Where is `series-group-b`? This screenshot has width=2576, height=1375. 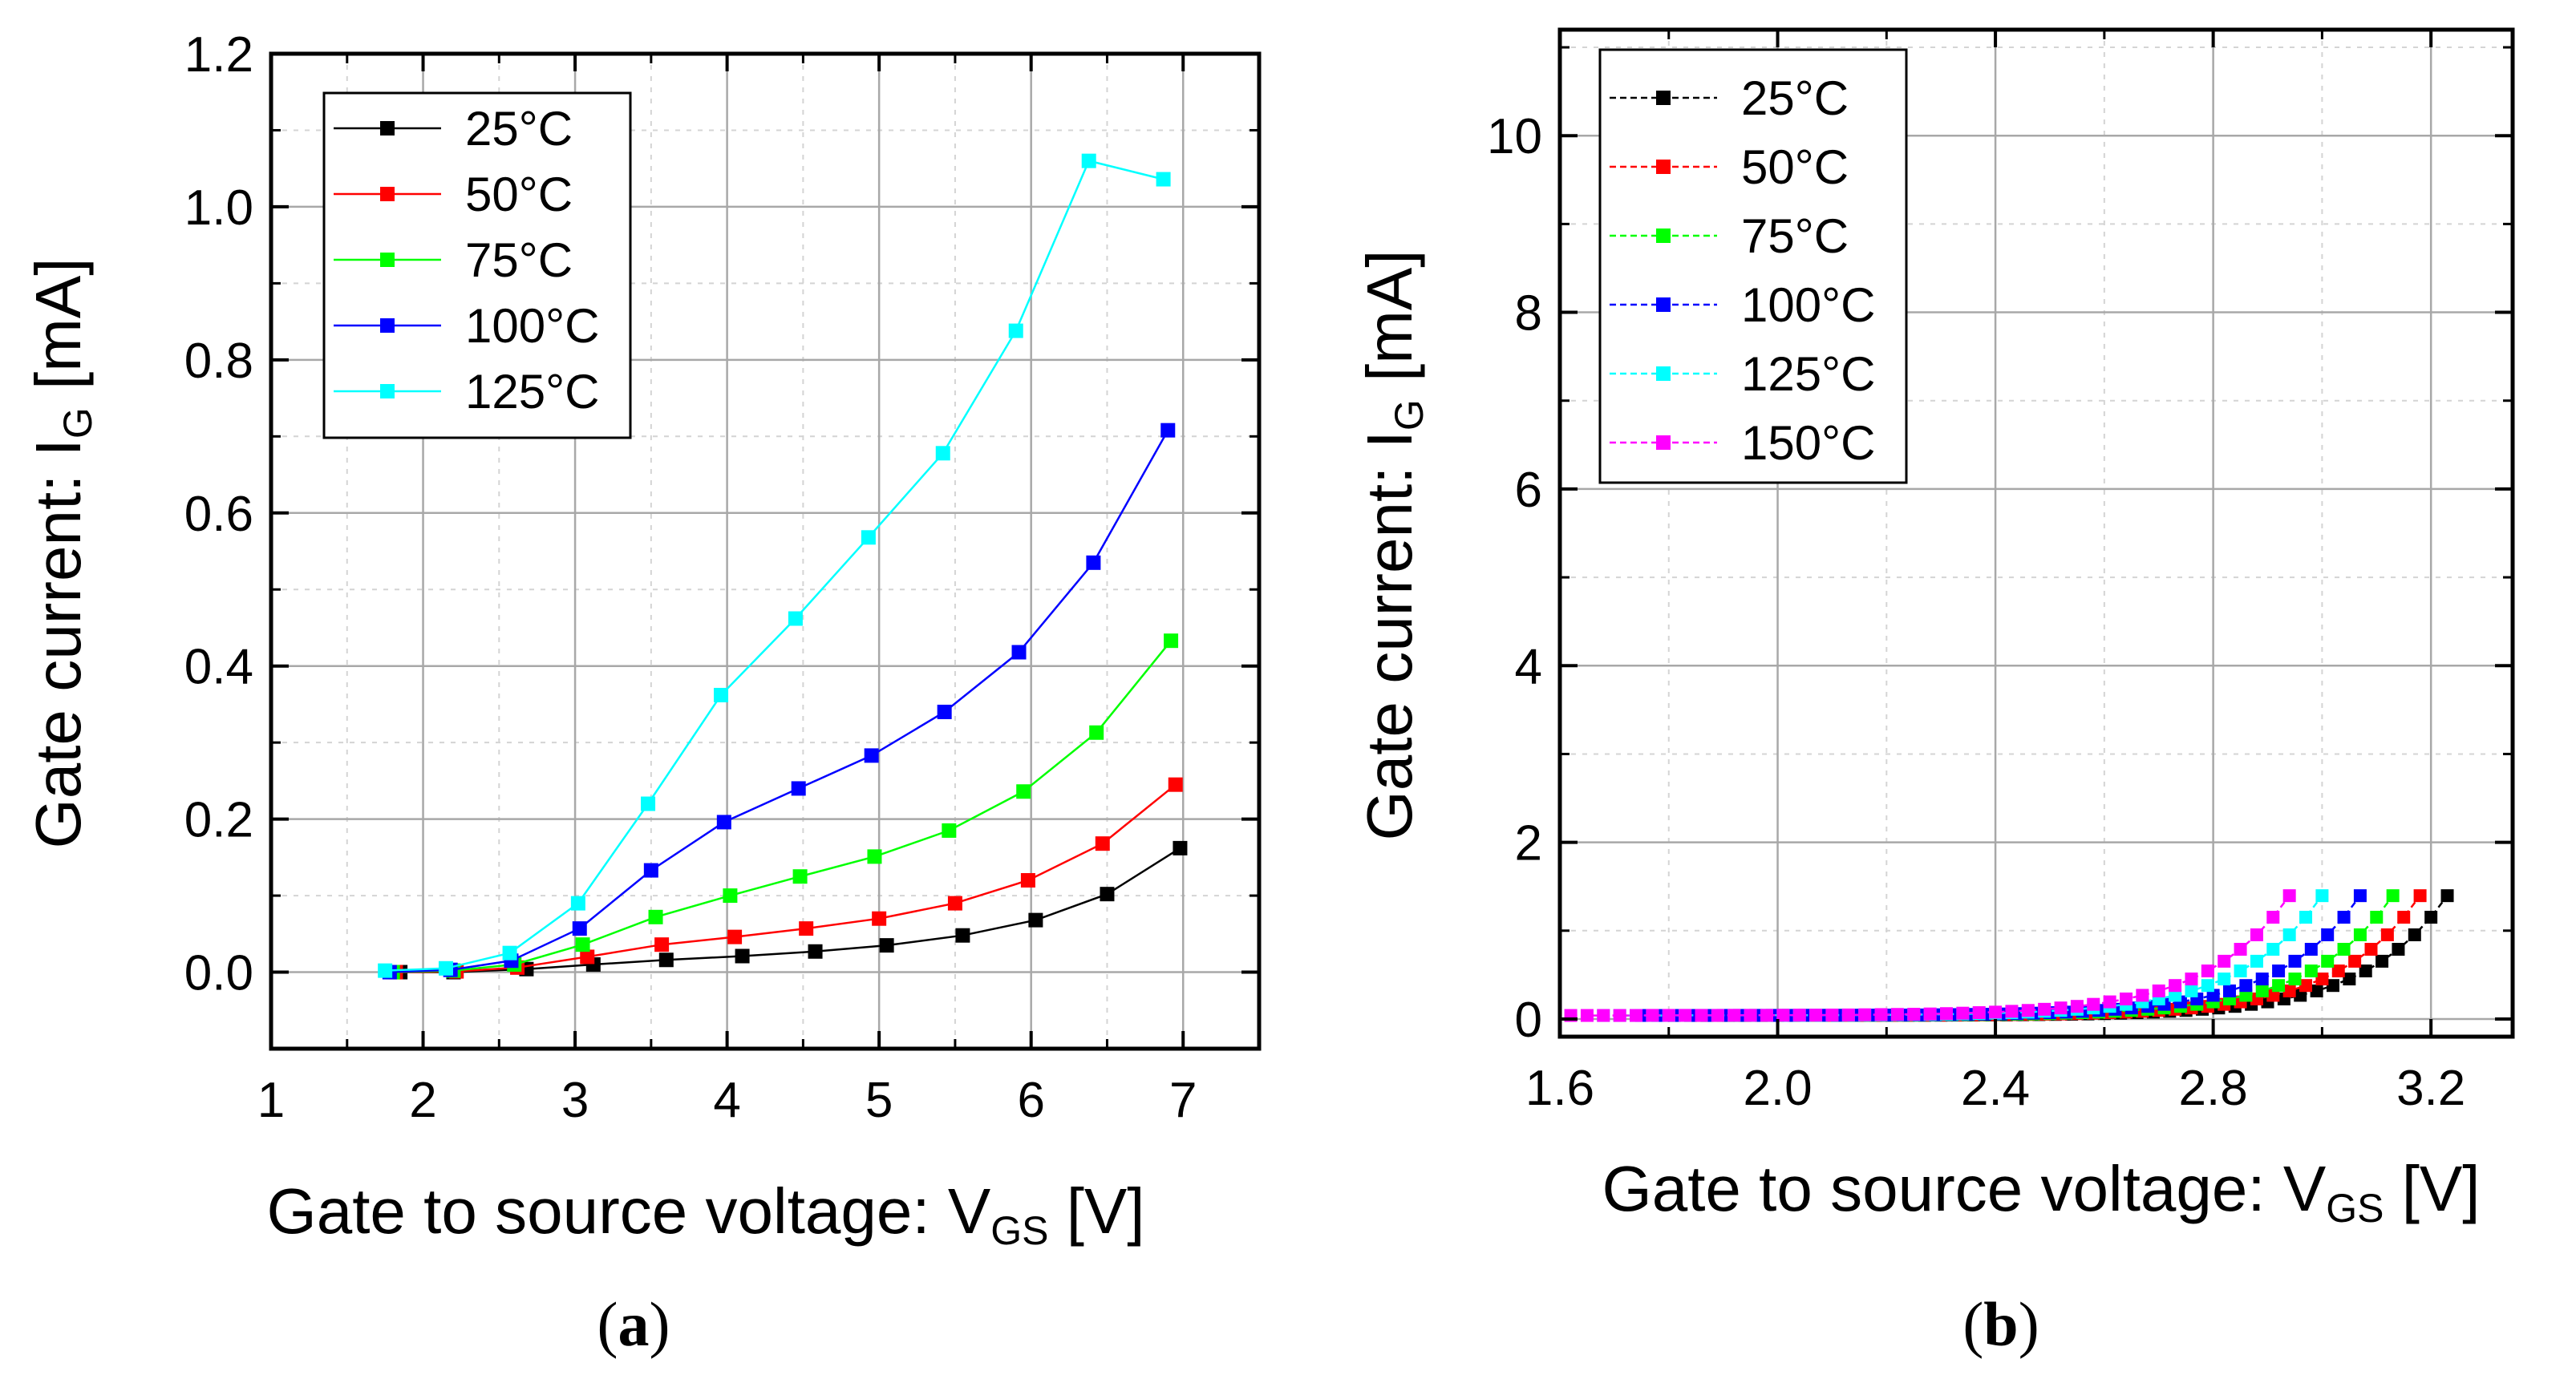
series-group-b is located at coordinates (2009, 955).